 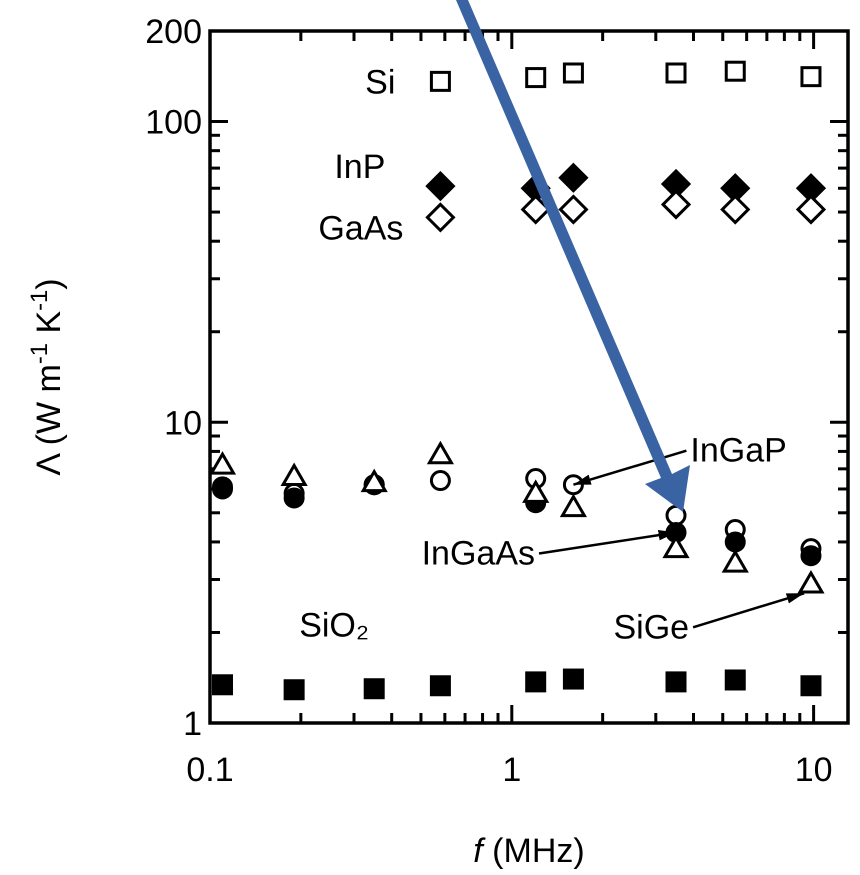 I want to click on y-tick-label: 200, so click(x=173, y=32).